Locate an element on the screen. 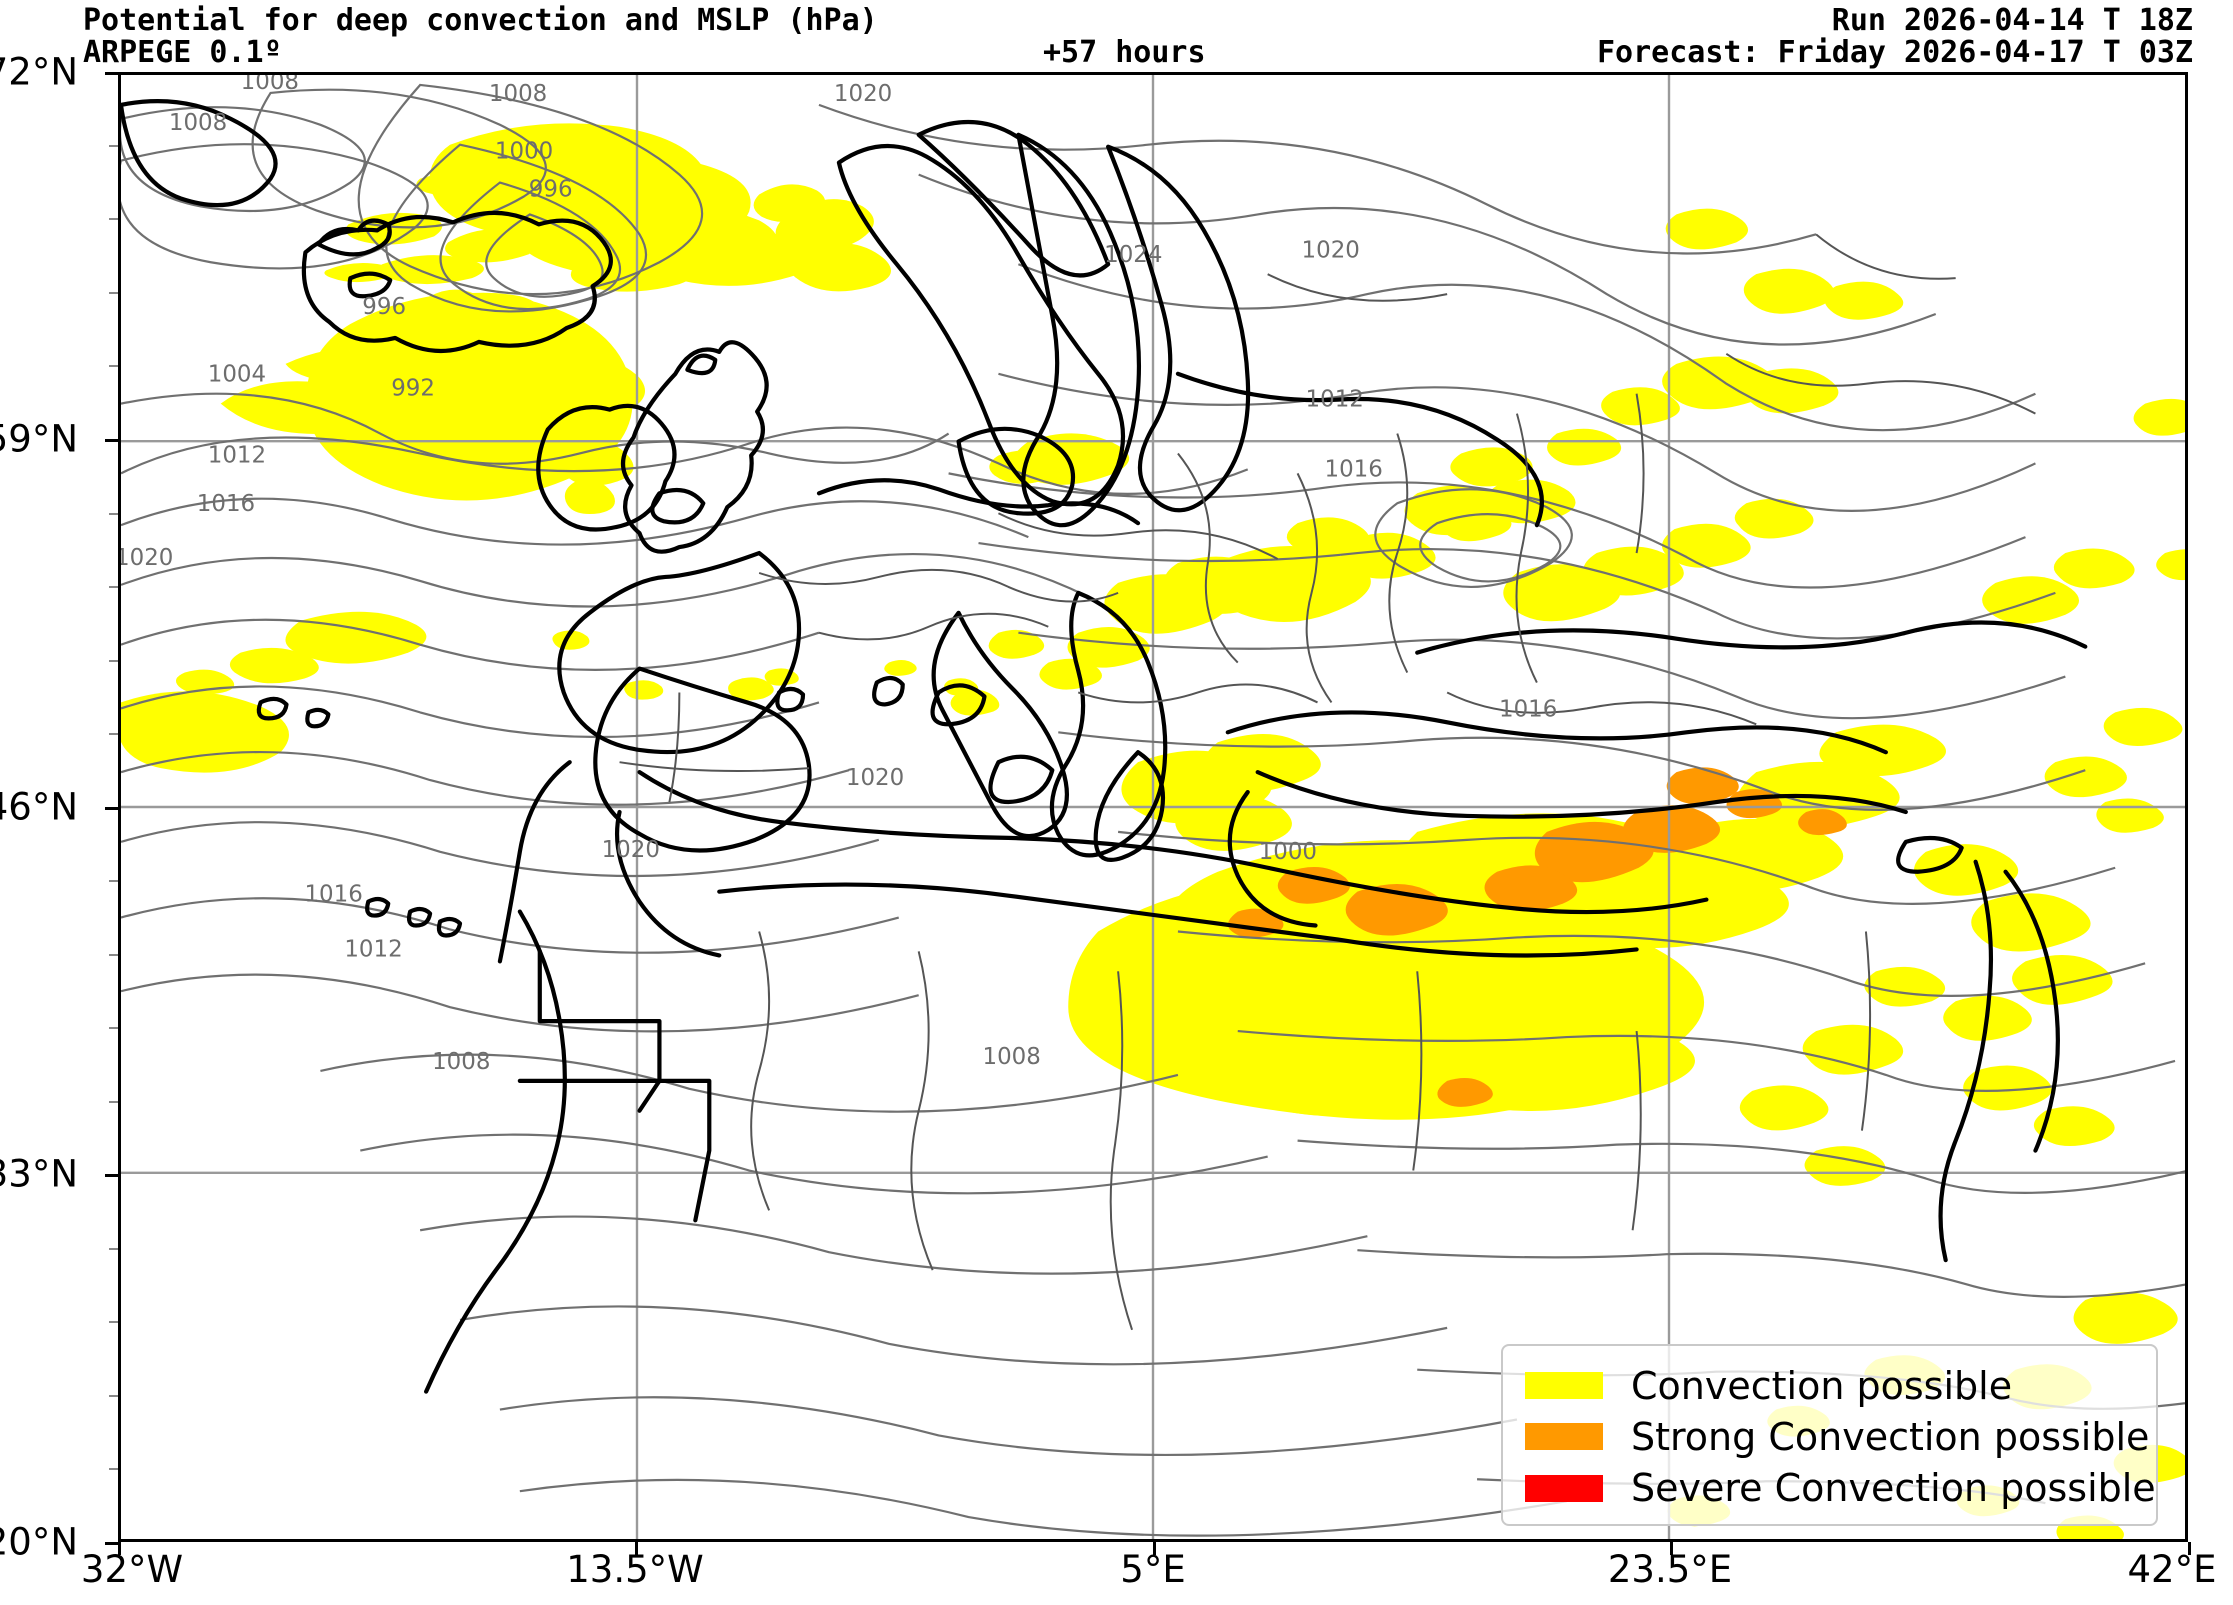 This screenshot has height=1605, width=2233. lead-time-label: +57 hours is located at coordinates (1124, 52).